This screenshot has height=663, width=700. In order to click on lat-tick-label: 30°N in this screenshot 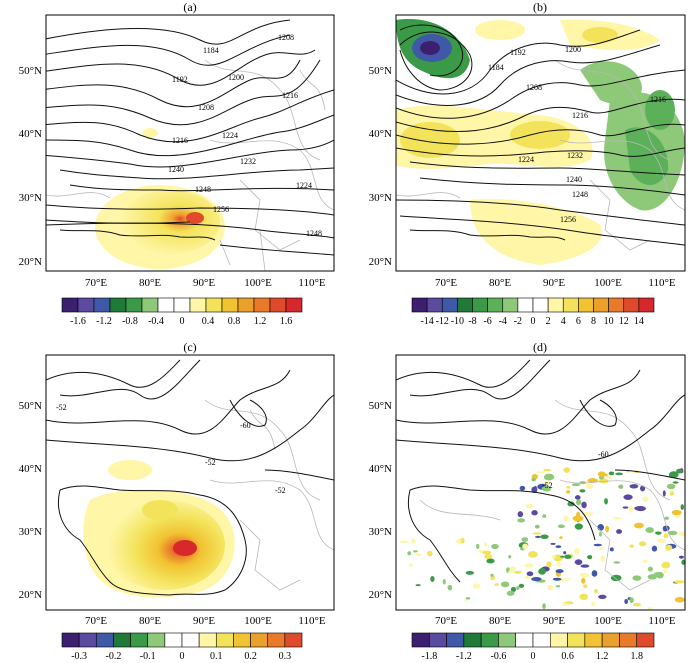, I will do `click(30, 198)`.